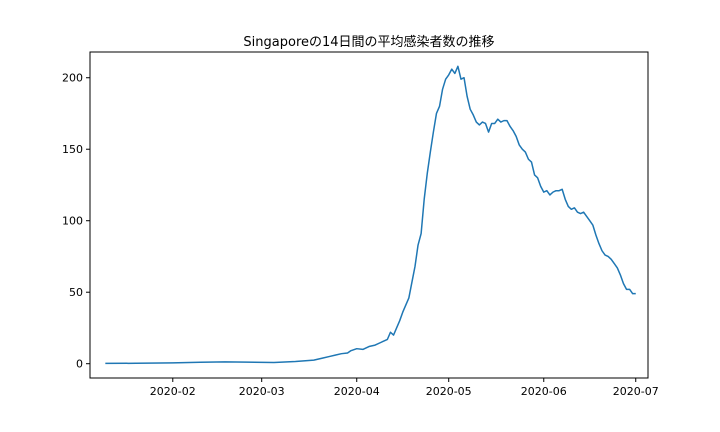 The height and width of the screenshot is (432, 720). I want to click on y-tick-label: 200, so click(72, 78).